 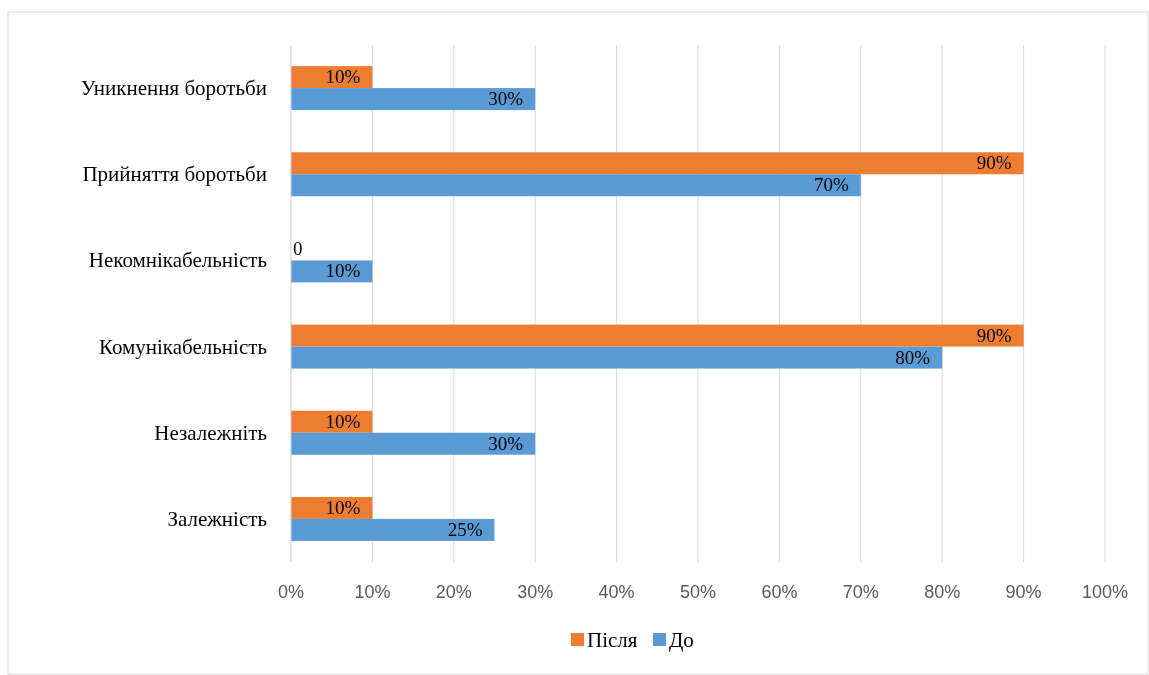 I want to click on x-tick-label: 0%, so click(x=291, y=592).